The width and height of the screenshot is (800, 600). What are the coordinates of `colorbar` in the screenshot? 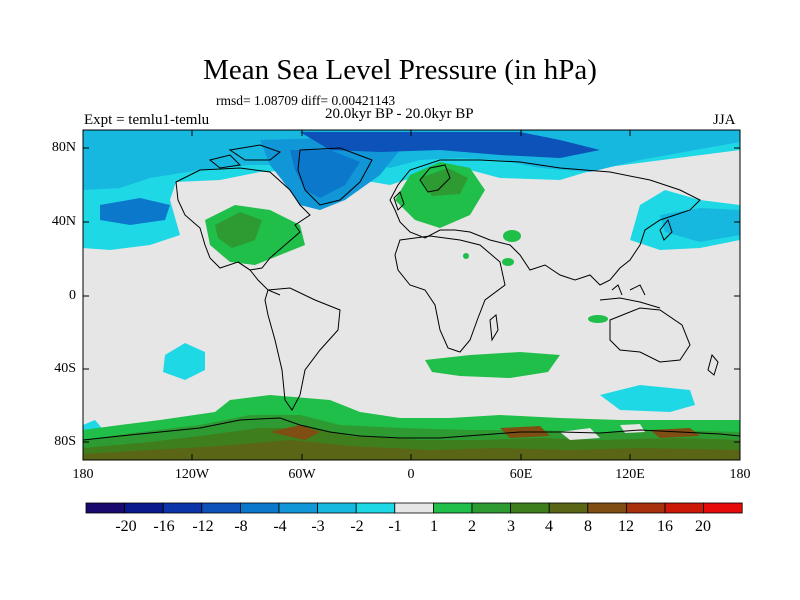 It's located at (414, 508).